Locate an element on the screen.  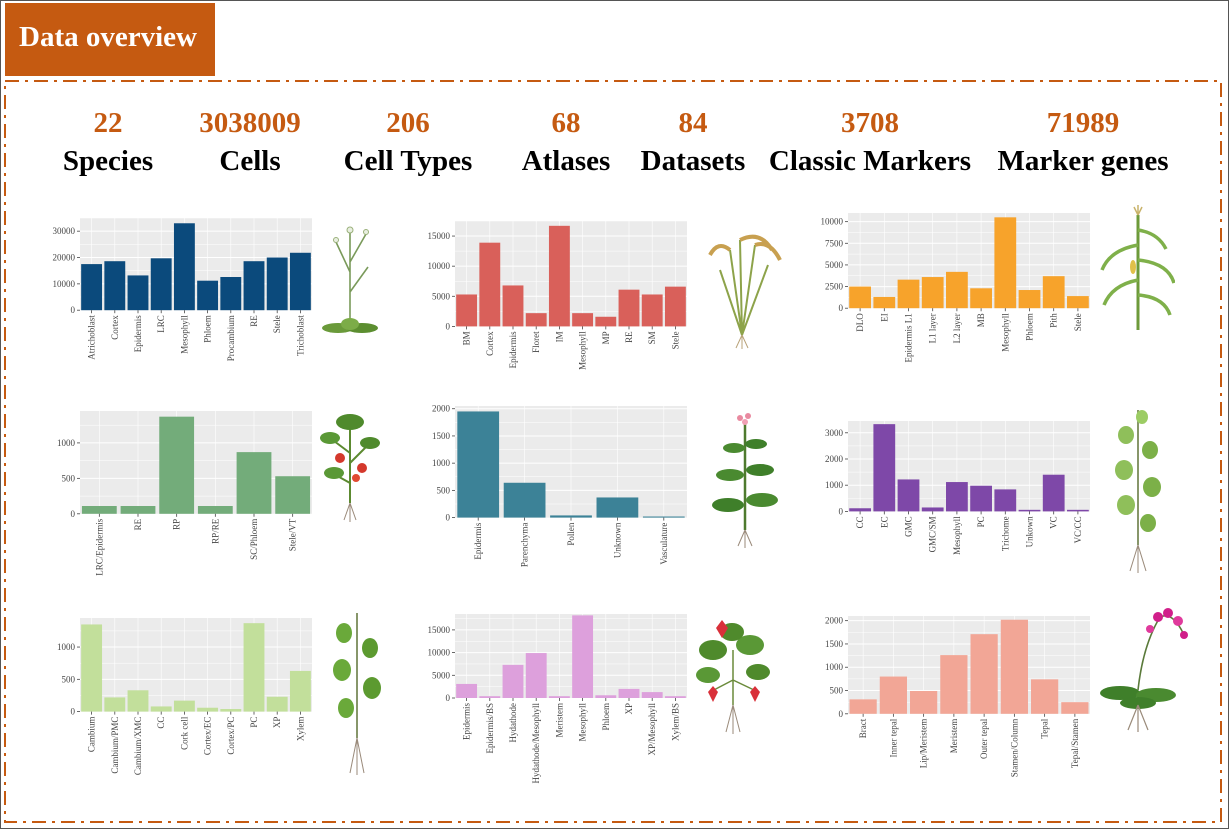
x-tick-label: LRC is located at coordinates (161, 324).